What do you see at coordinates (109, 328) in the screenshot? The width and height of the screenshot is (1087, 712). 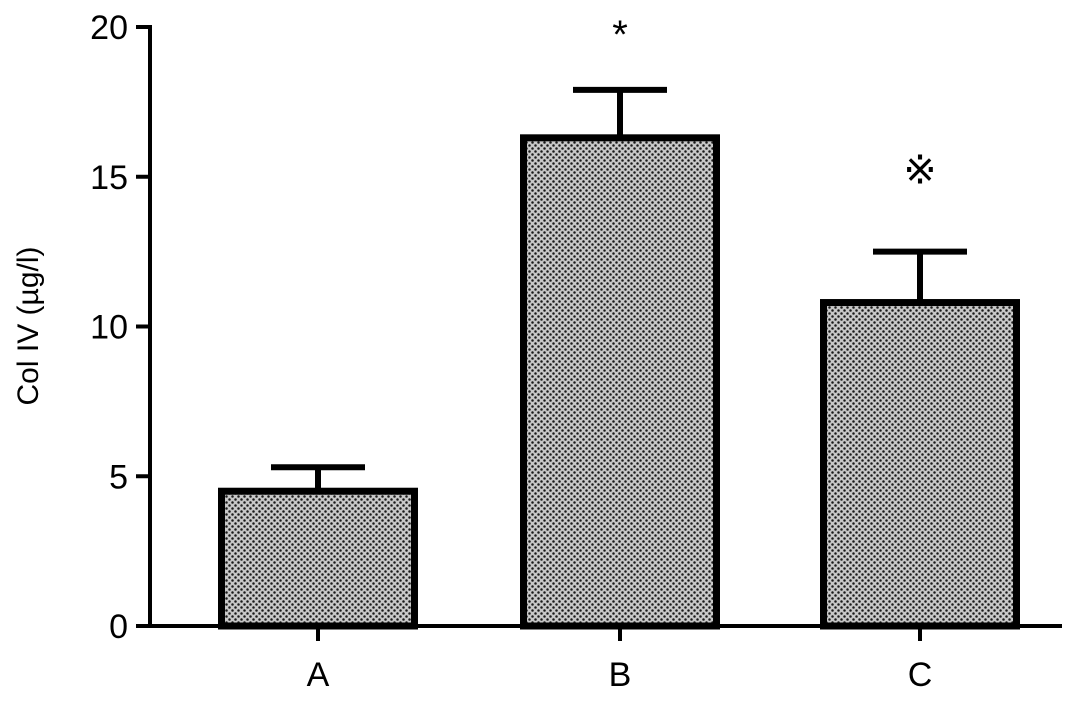 I see `y-tick-label: 10` at bounding box center [109, 328].